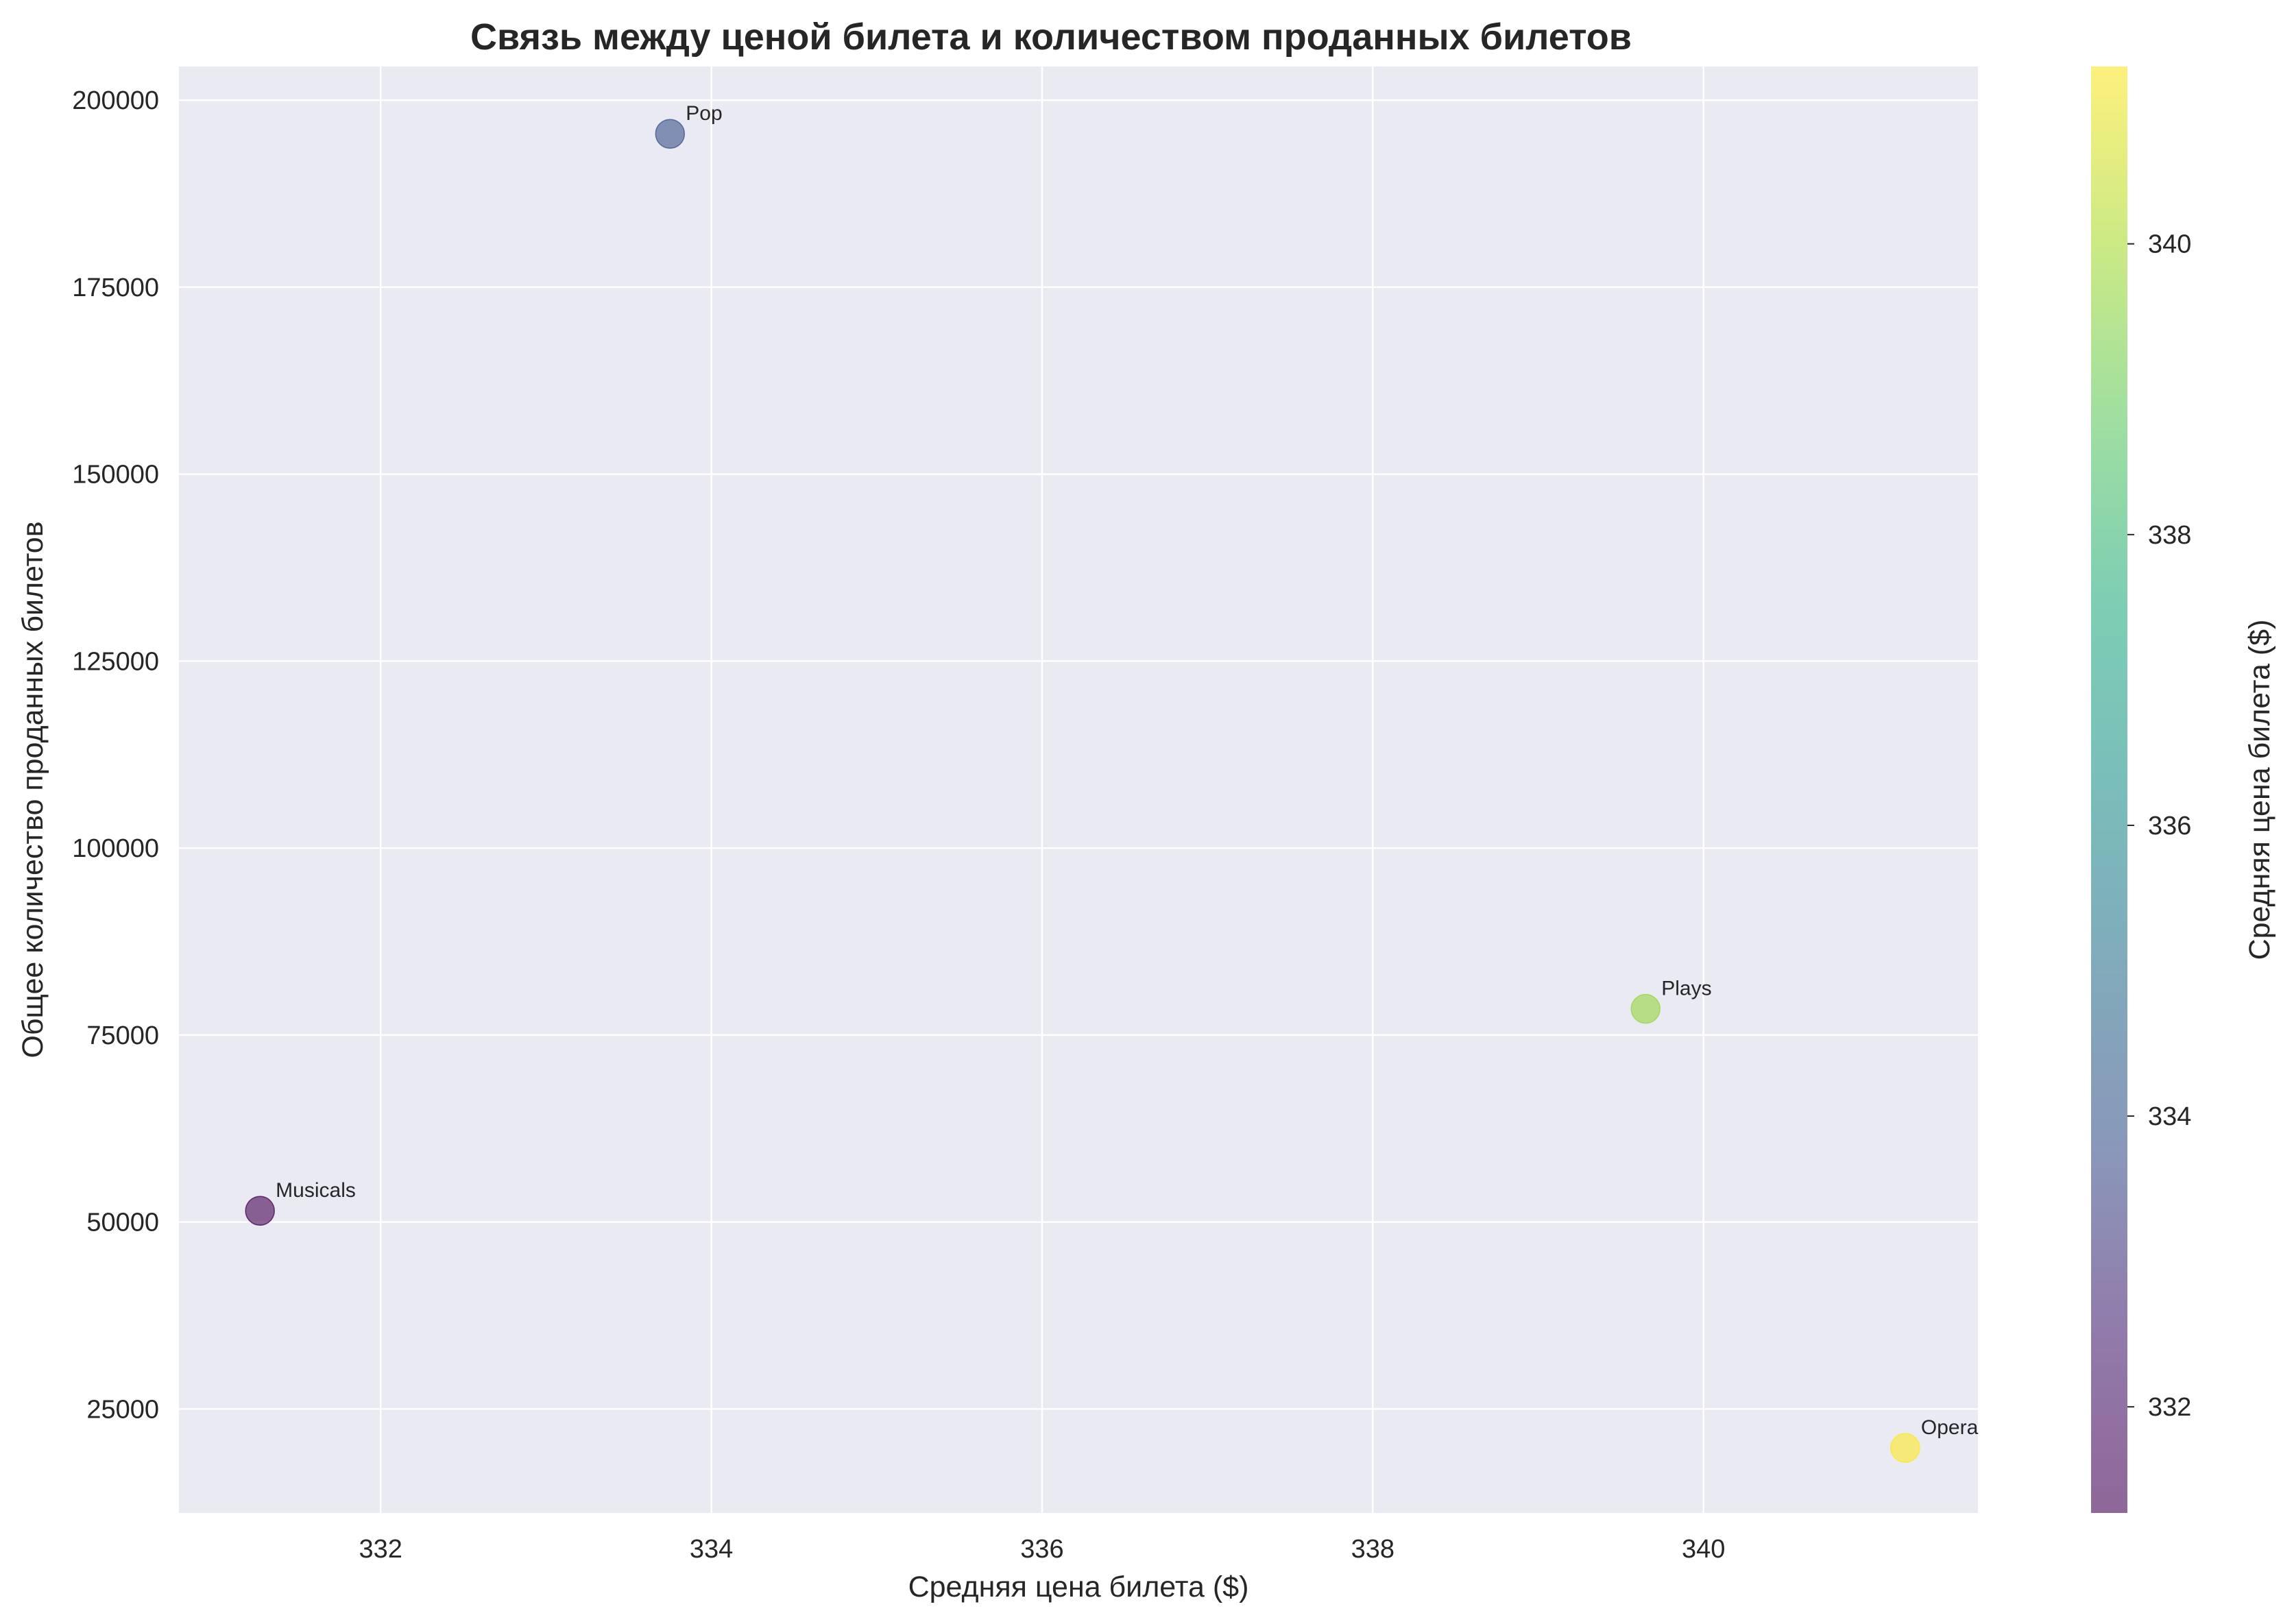 The height and width of the screenshot is (1624, 2294). I want to click on point-label-musicals: Musicals, so click(316, 1190).